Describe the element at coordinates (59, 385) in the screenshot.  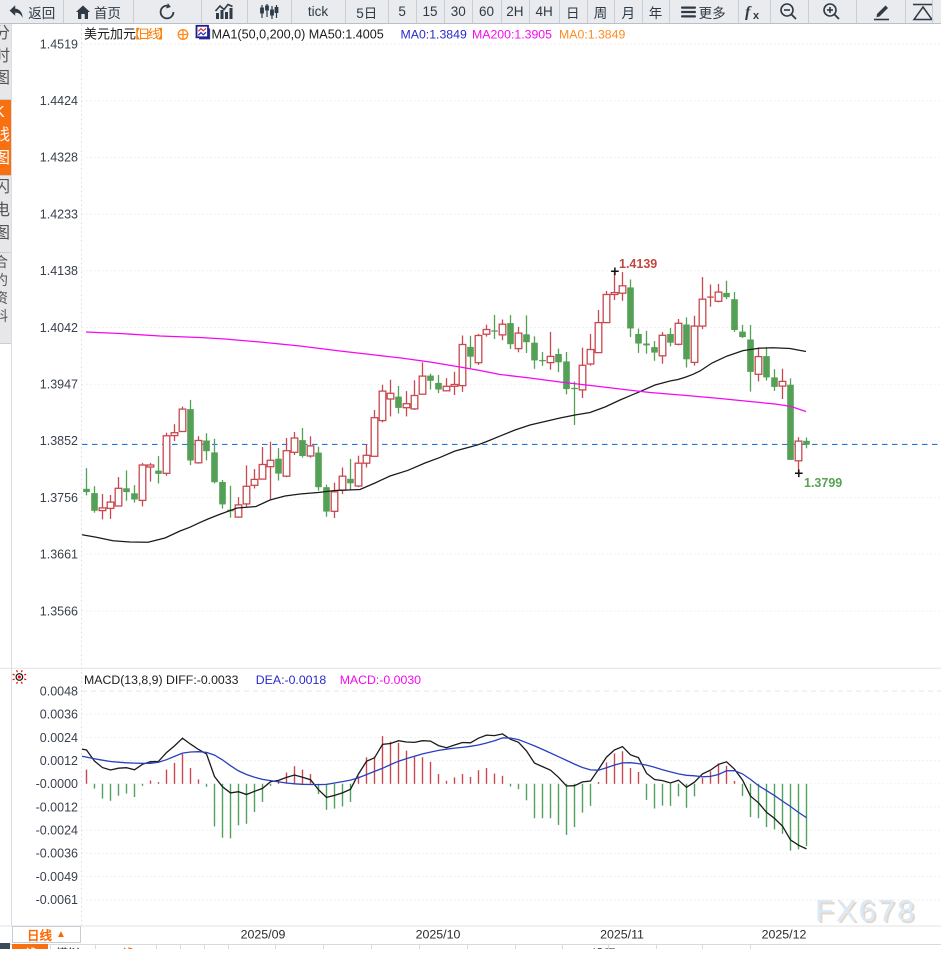
I see `svg-text: 1.3947` at that location.